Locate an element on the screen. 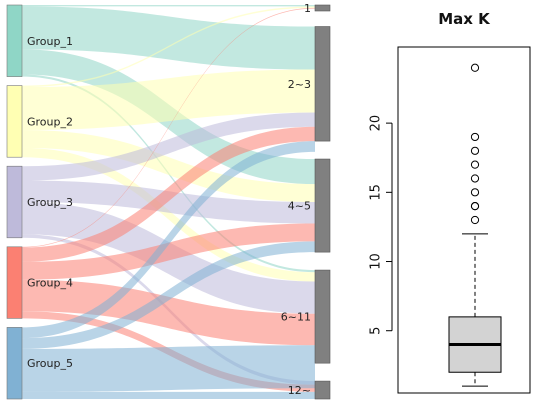 The height and width of the screenshot is (402, 550). target-node-label: 2~3 is located at coordinates (299, 84).